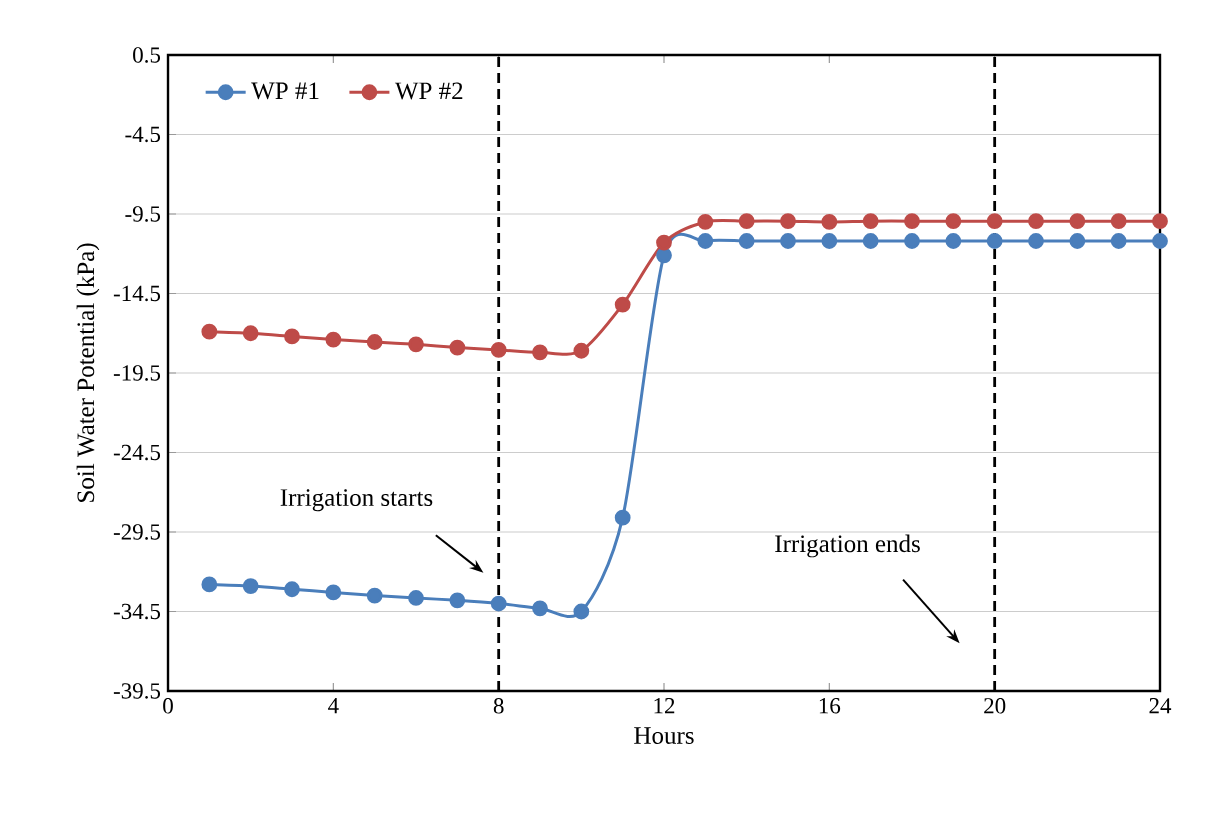 The image size is (1216, 830). I want to click on x-tick-label: 20, so click(995, 706).